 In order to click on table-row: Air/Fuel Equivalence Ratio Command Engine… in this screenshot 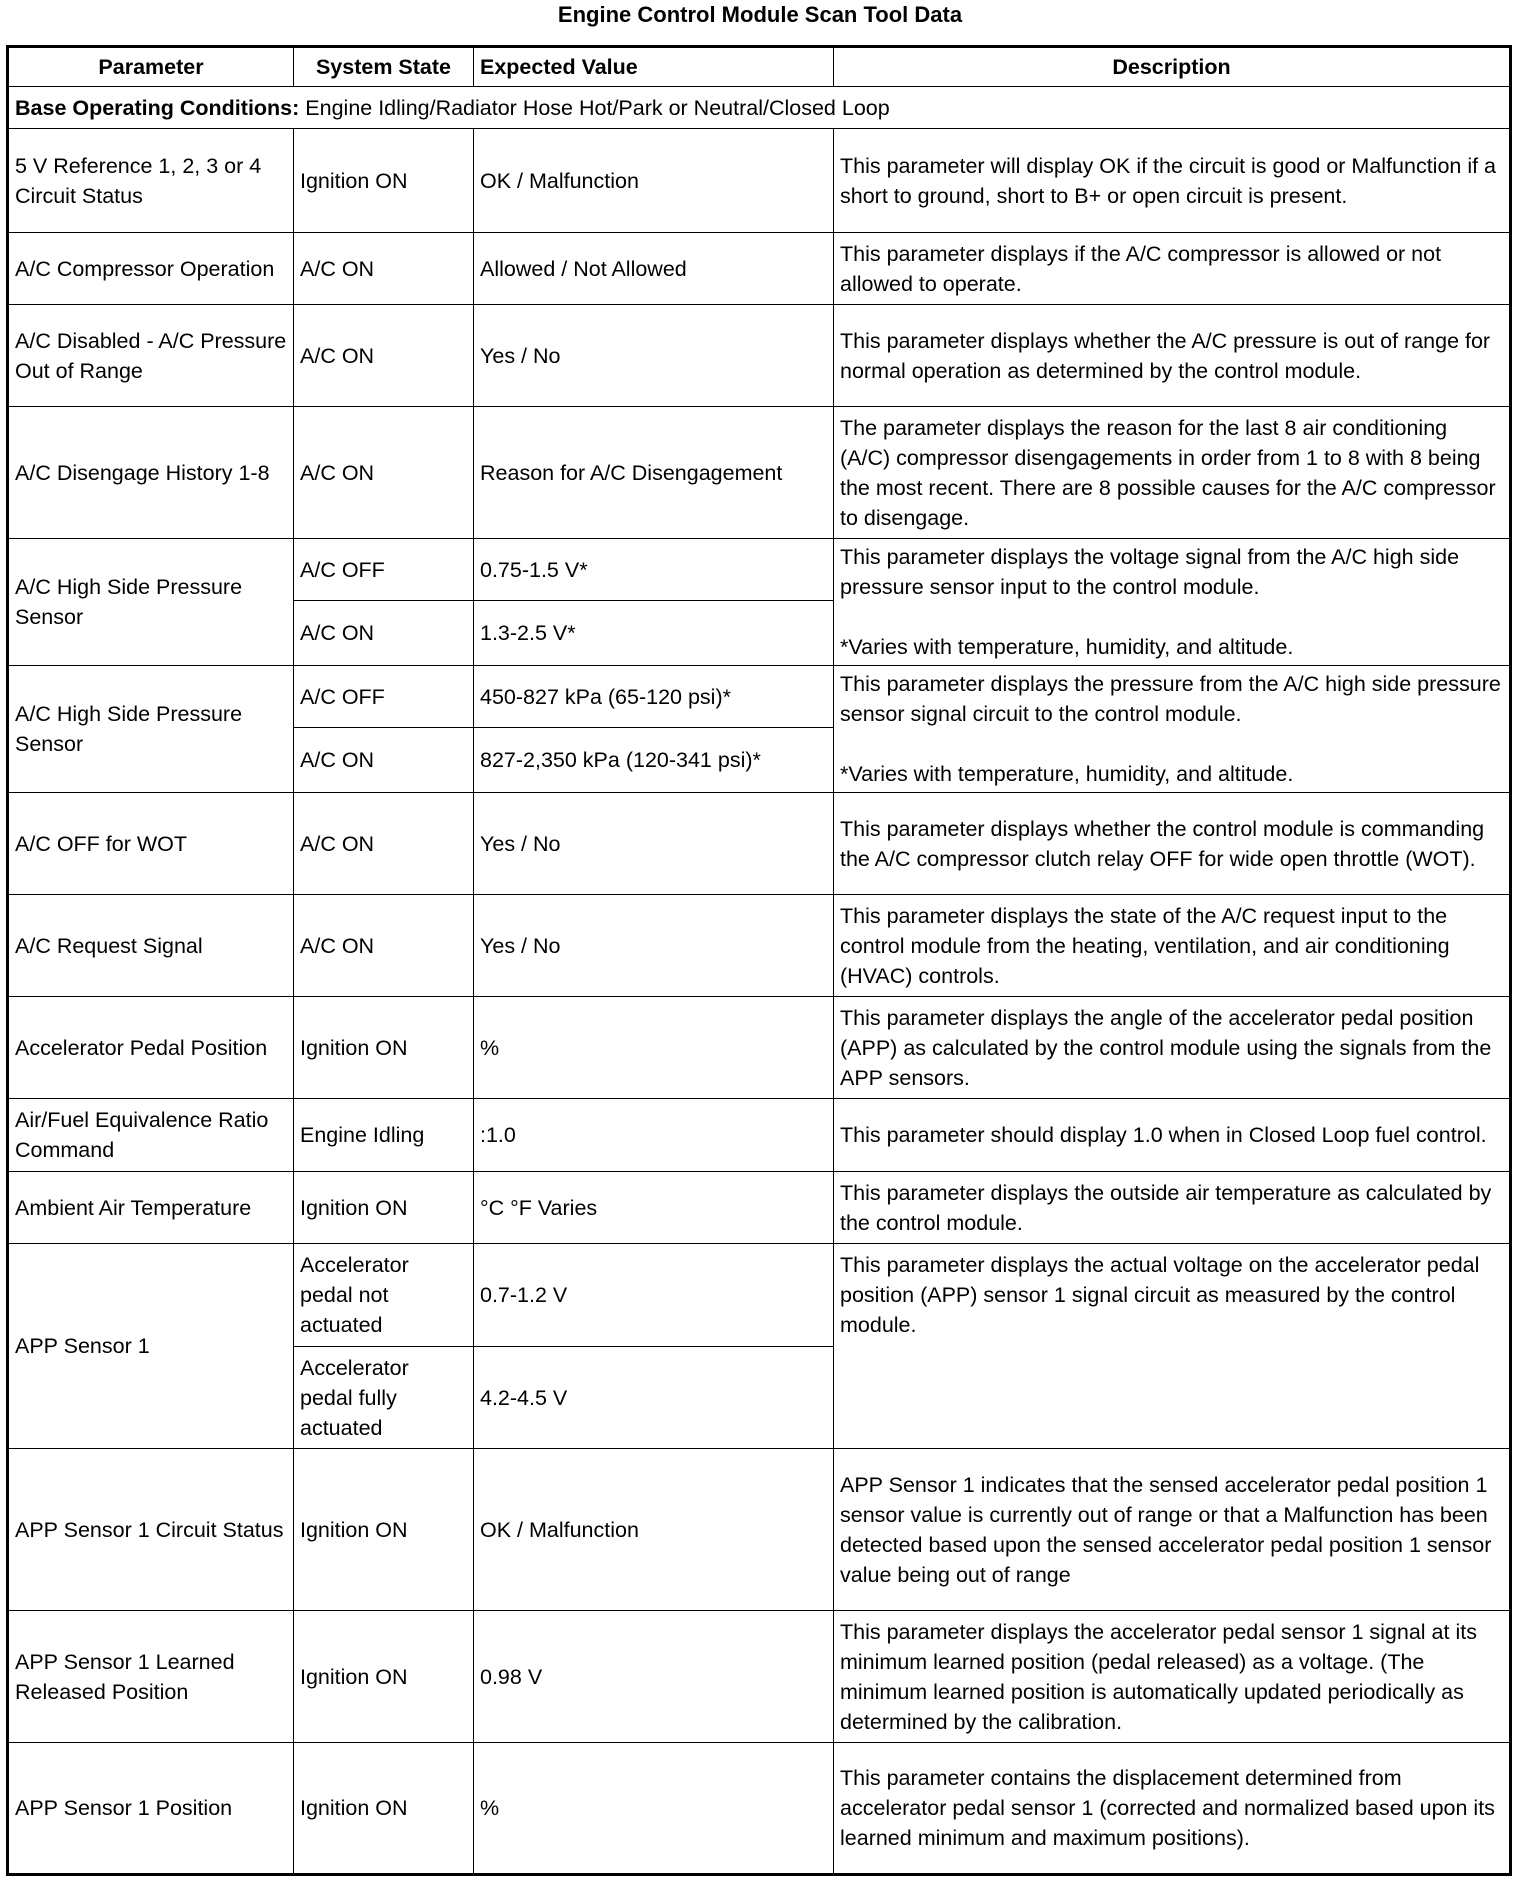, I will do `click(759, 1135)`.